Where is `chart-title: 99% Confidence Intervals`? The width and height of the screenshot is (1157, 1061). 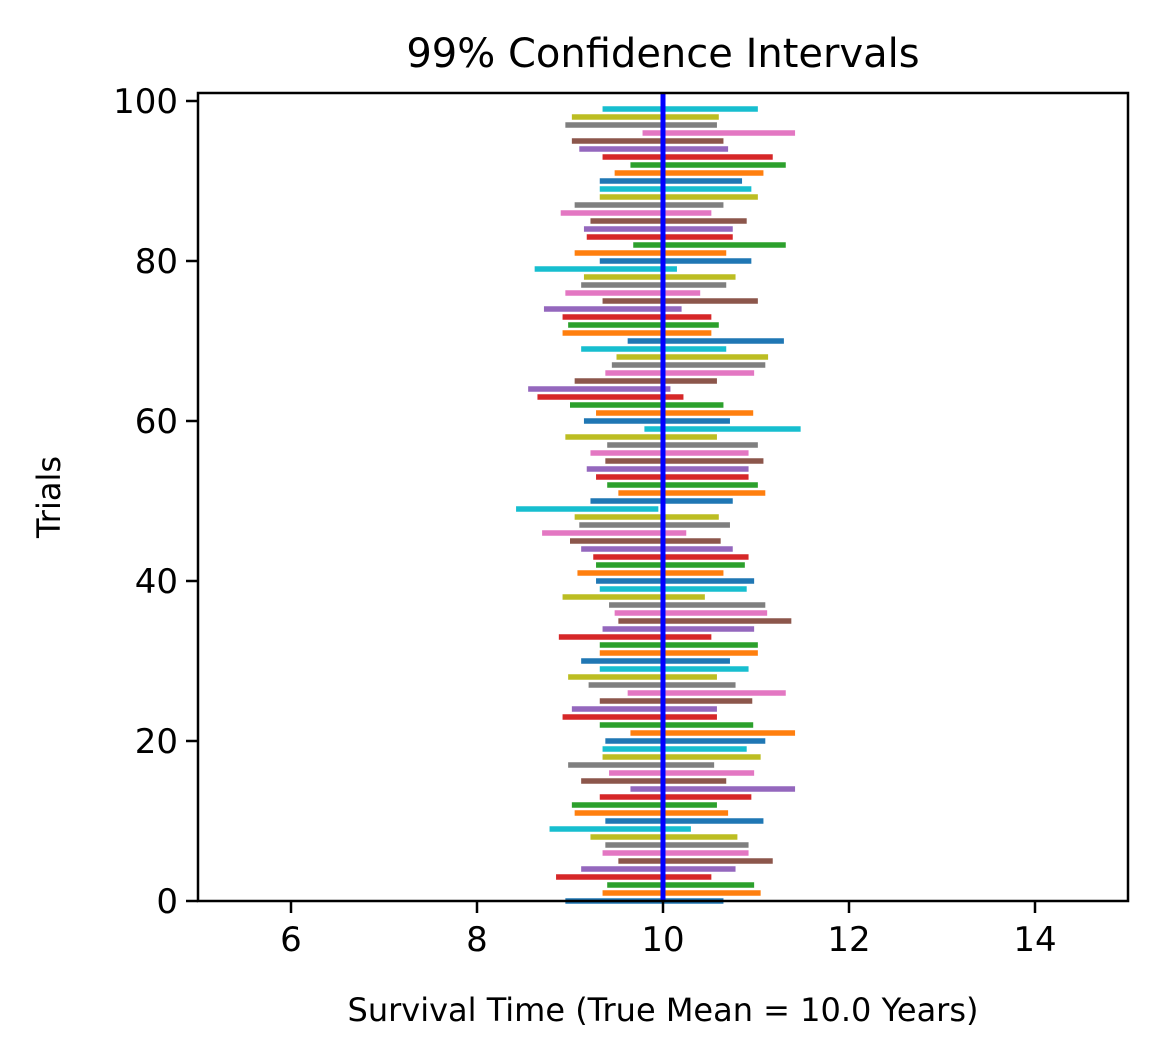
chart-title: 99% Confidence Intervals is located at coordinates (662, 54).